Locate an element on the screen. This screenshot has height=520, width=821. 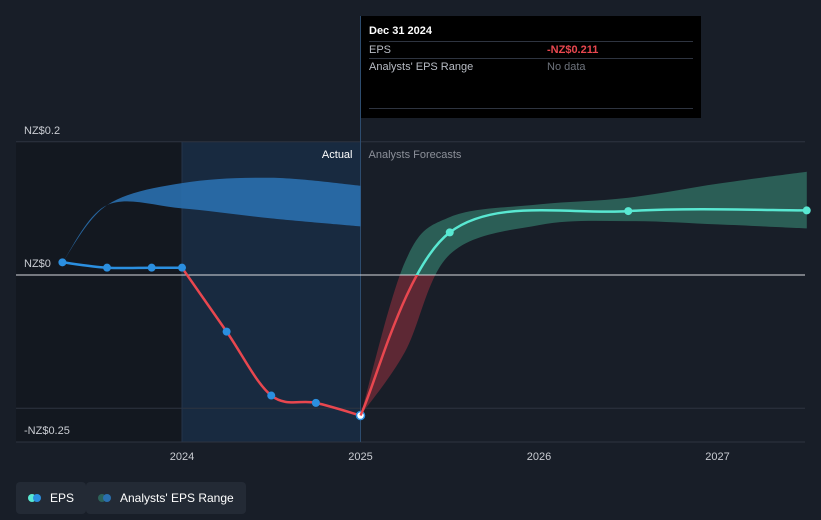
eps-forecast-line is located at coordinates (611, 241).